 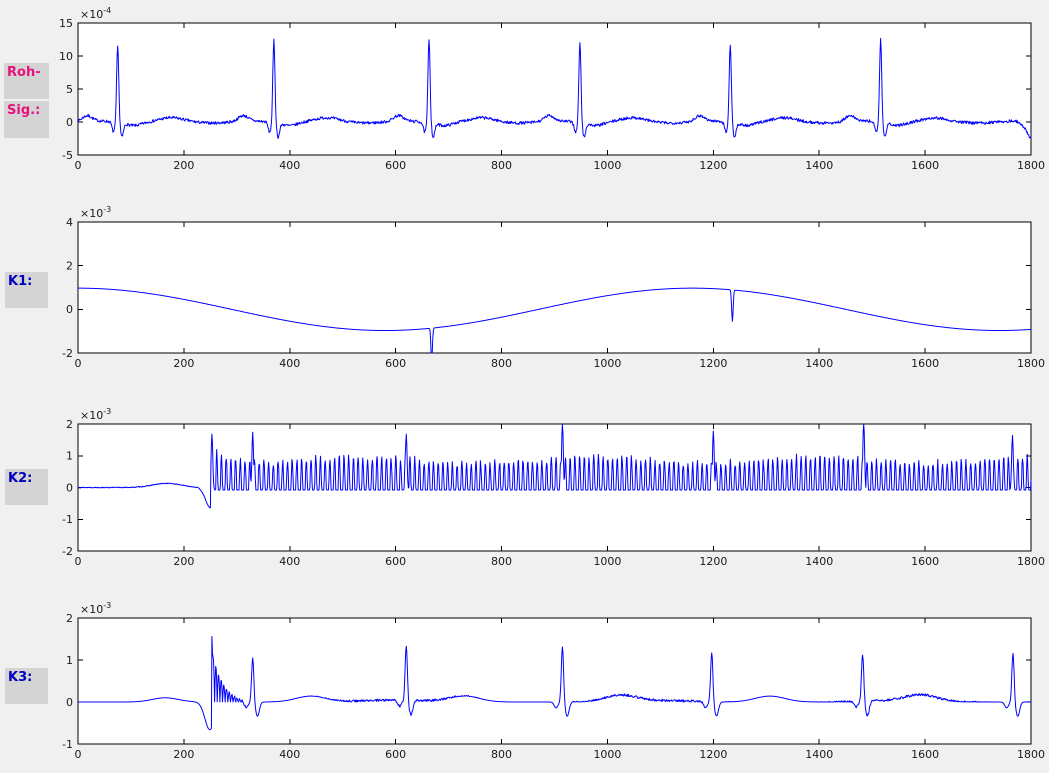 What do you see at coordinates (26, 119) in the screenshot?
I see `label-sig: Sig.:` at bounding box center [26, 119].